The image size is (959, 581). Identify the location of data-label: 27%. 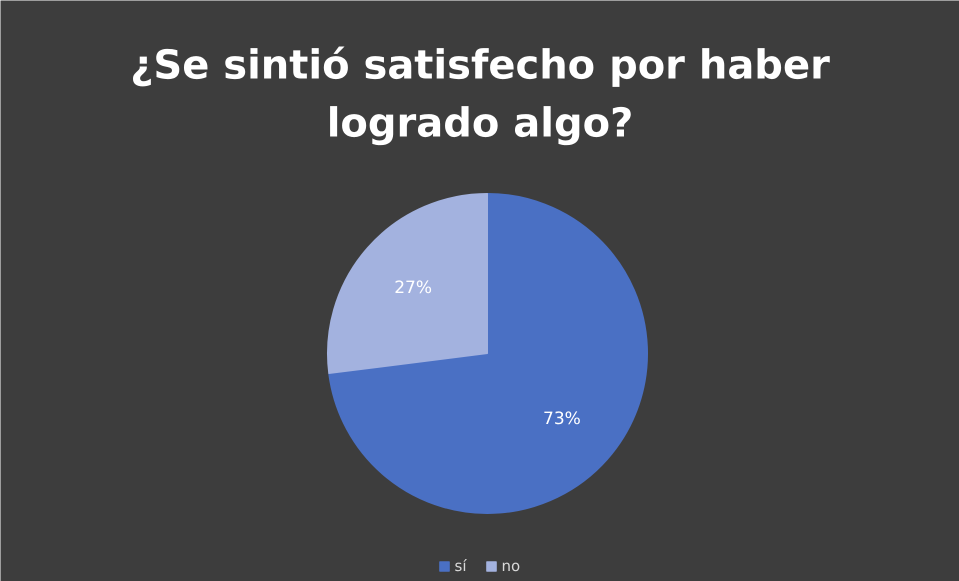
(413, 288).